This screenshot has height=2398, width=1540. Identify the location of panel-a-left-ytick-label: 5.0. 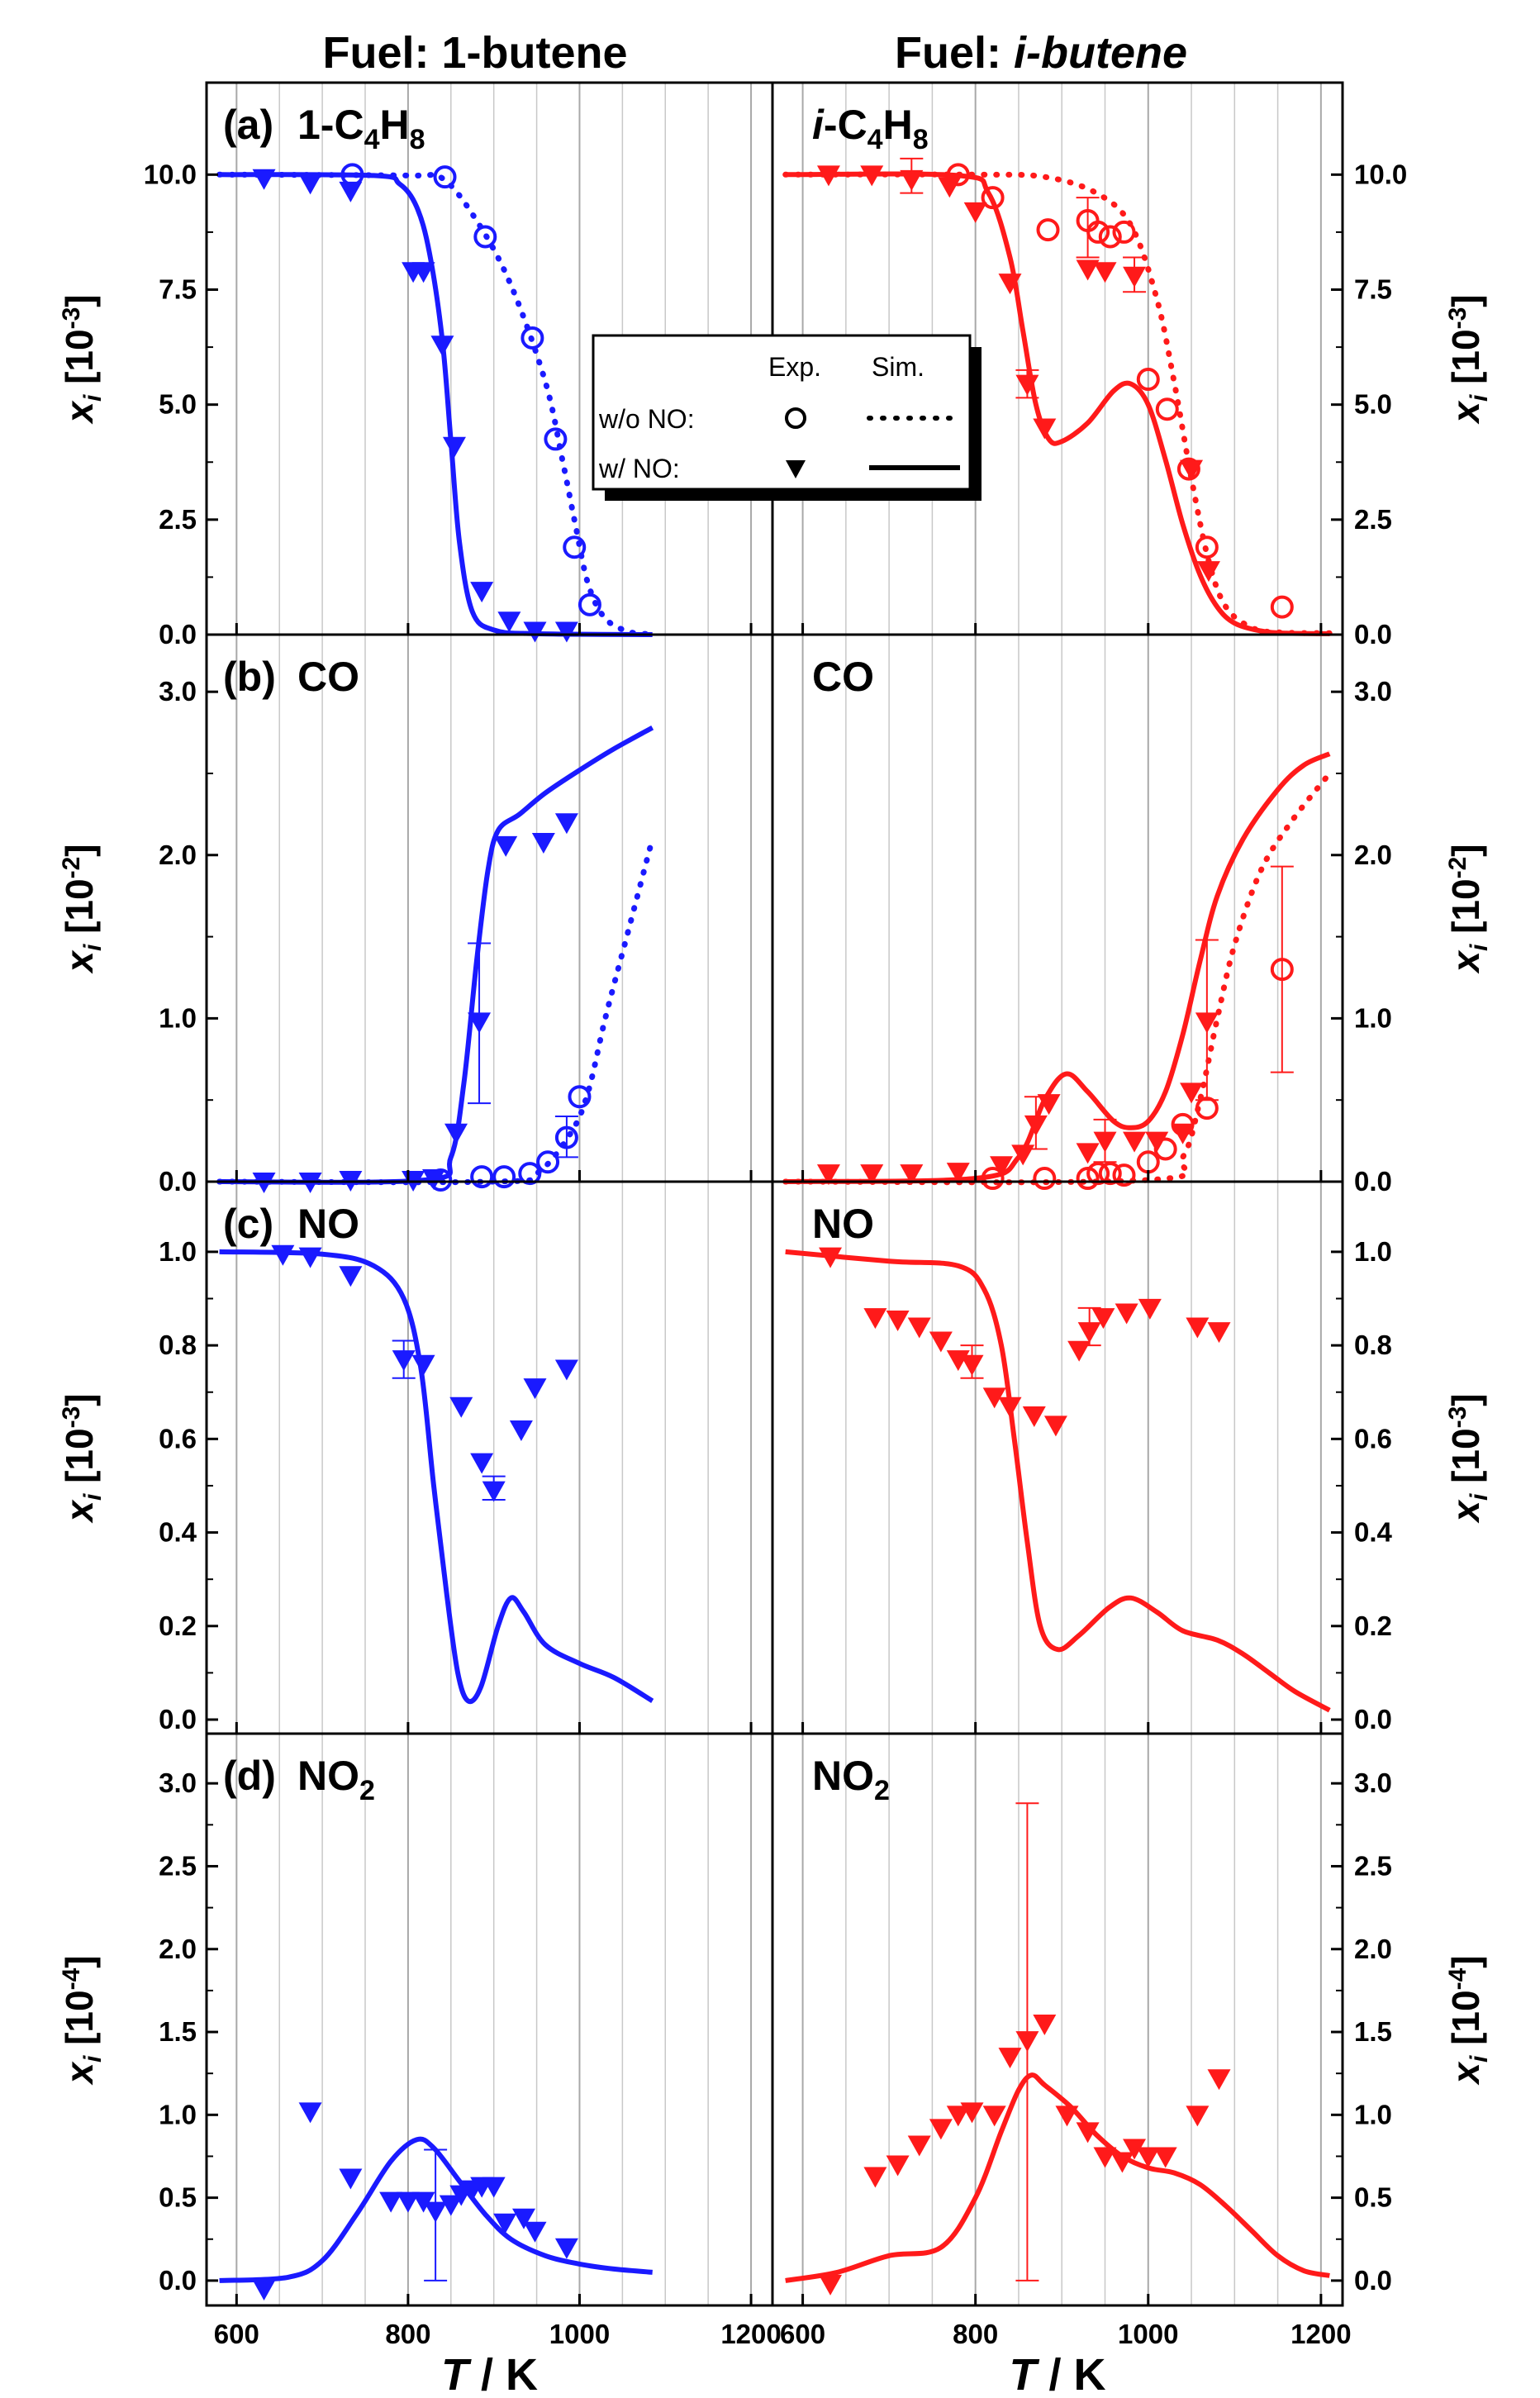
(178, 404).